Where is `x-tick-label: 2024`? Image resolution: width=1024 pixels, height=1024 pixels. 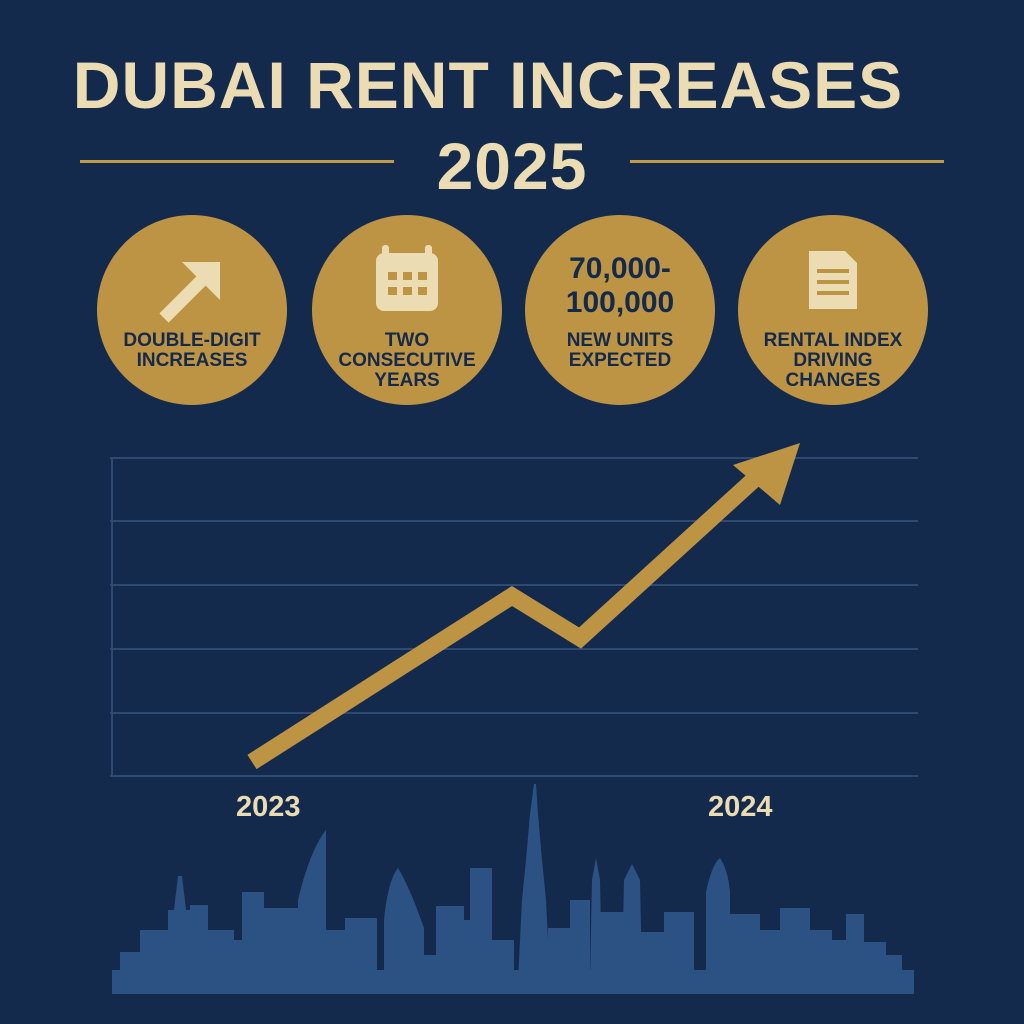 x-tick-label: 2024 is located at coordinates (740, 807).